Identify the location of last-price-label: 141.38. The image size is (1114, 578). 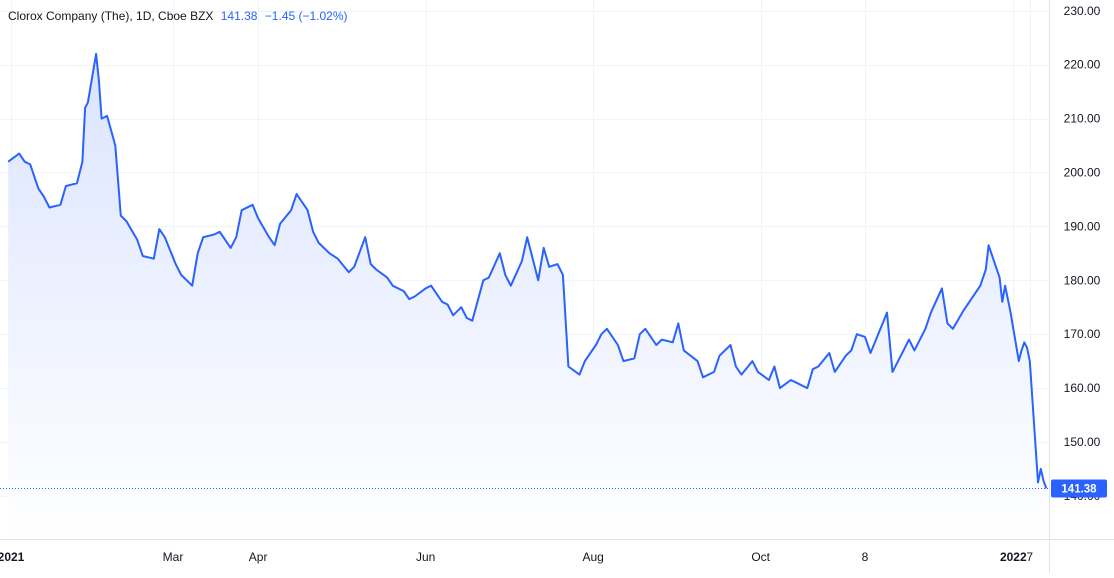
(1079, 488).